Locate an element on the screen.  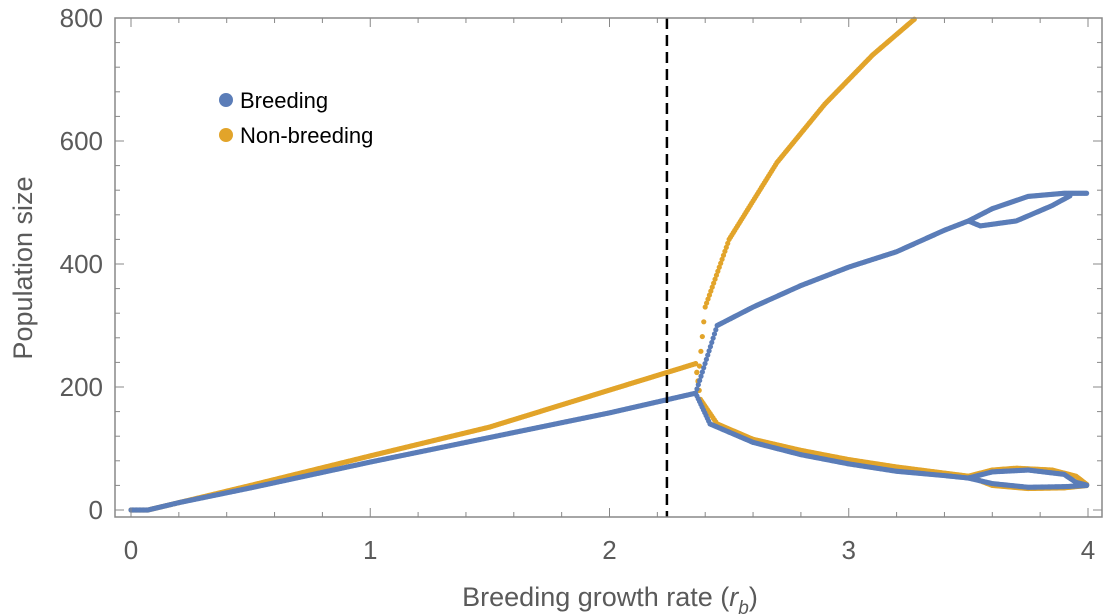
x-tick-label: 4 is located at coordinates (1088, 550).